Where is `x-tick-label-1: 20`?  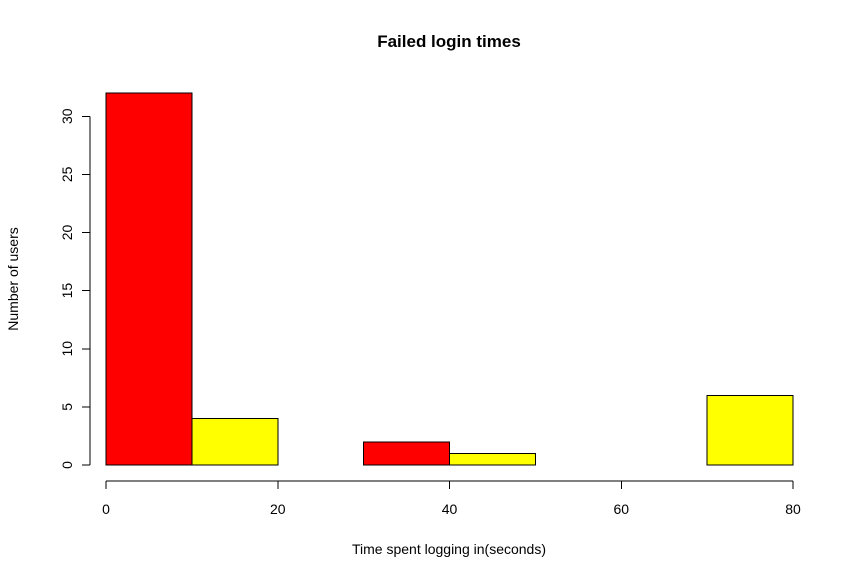
x-tick-label-1: 20 is located at coordinates (278, 509).